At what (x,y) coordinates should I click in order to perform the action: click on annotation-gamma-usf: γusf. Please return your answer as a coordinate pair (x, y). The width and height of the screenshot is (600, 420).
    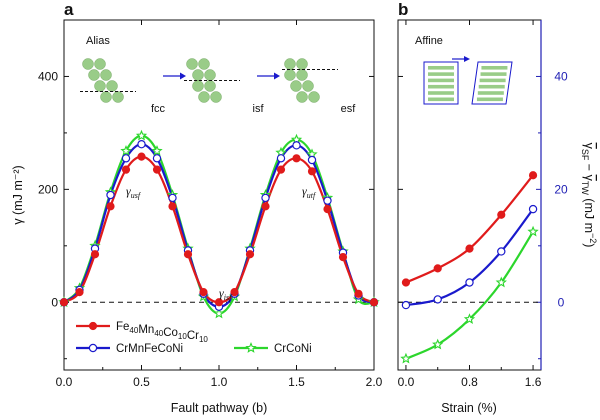
    Looking at the image, I should click on (134, 192).